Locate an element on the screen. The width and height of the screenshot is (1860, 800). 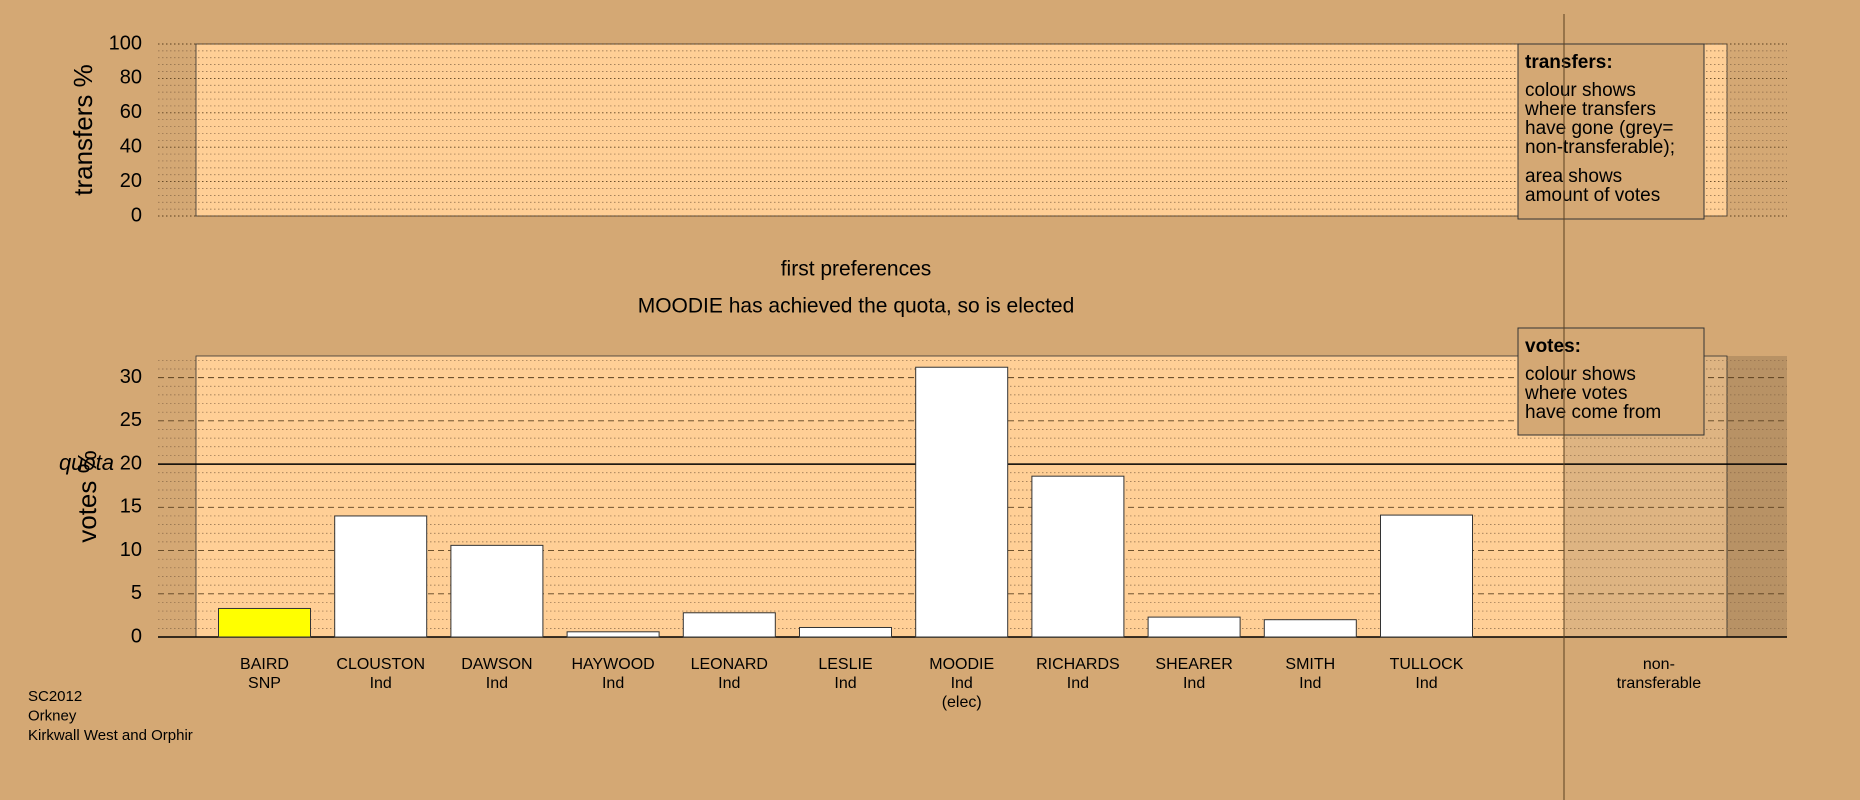
x-tick-label: RICHARDS is located at coordinates (1078, 664).